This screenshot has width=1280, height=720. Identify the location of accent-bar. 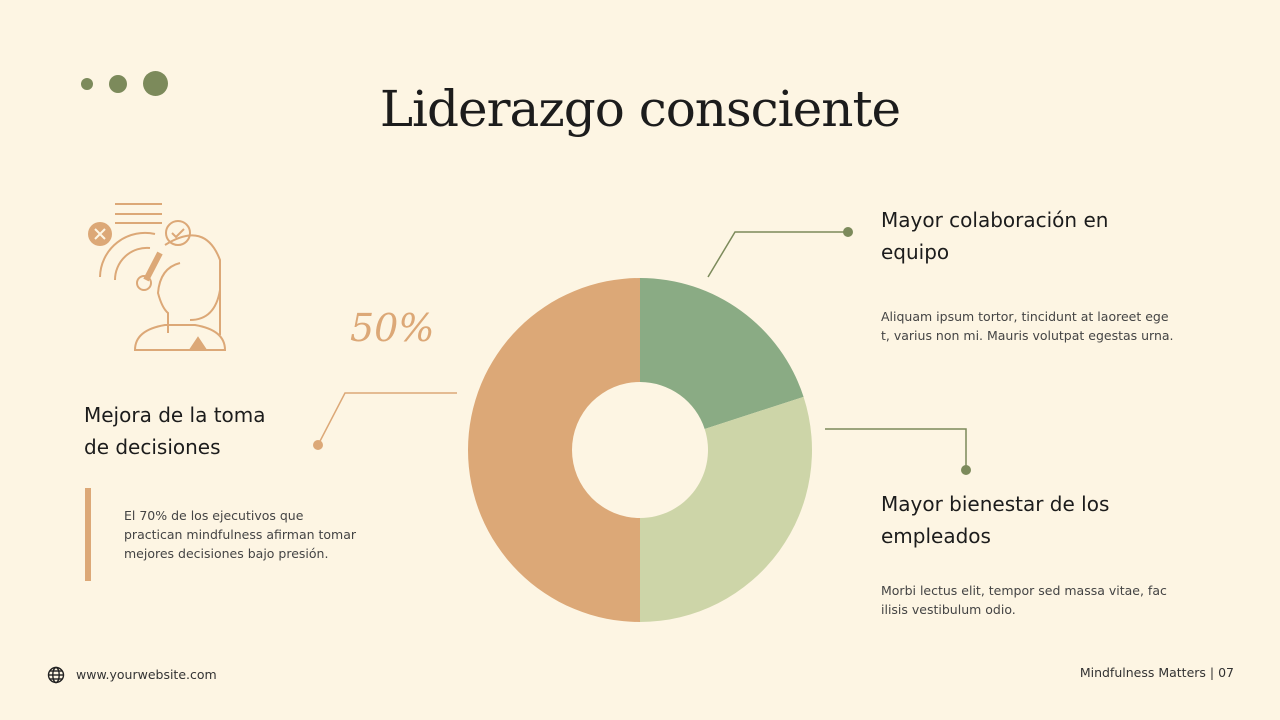
(88, 534).